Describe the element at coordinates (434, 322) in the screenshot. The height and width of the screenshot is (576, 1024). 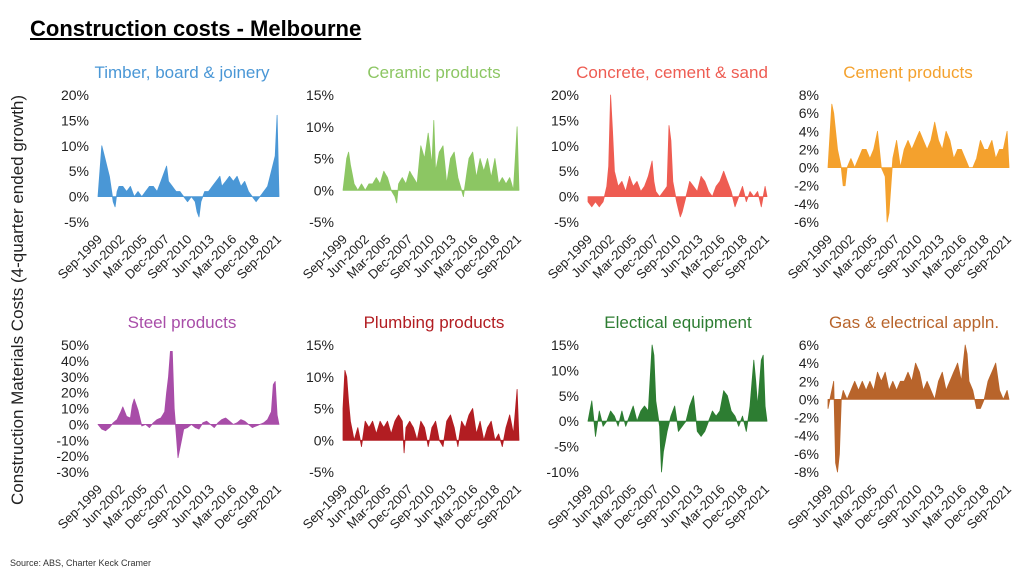
I see `panel-title: Plumbing products` at that location.